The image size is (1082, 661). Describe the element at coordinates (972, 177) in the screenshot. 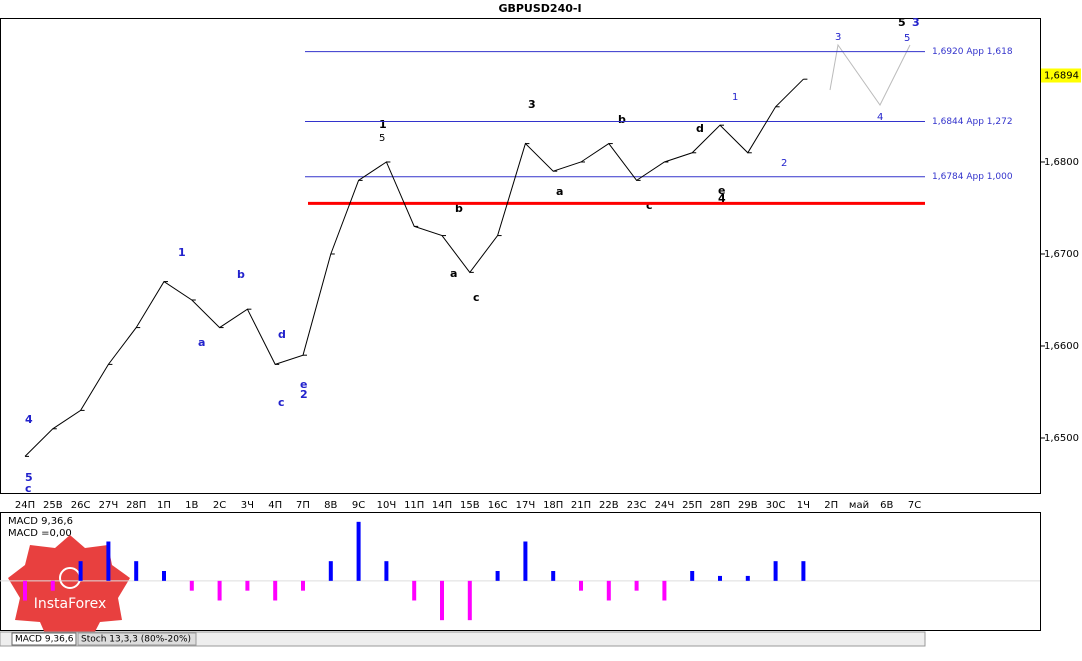

I see `level-label: 1,6784 App 1,000` at that location.